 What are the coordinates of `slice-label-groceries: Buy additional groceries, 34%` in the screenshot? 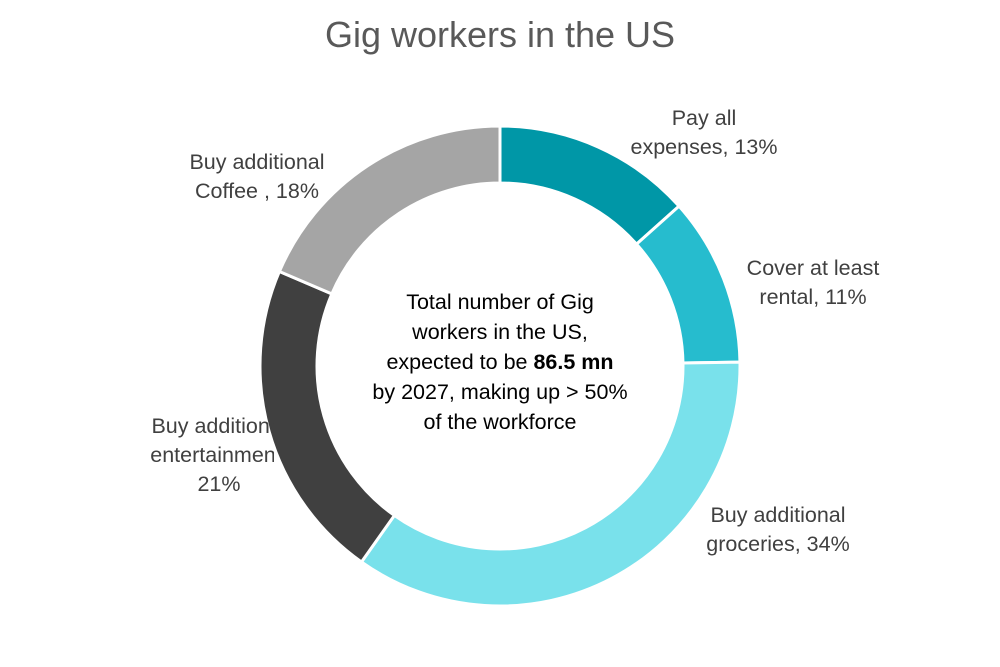 It's located at (778, 530).